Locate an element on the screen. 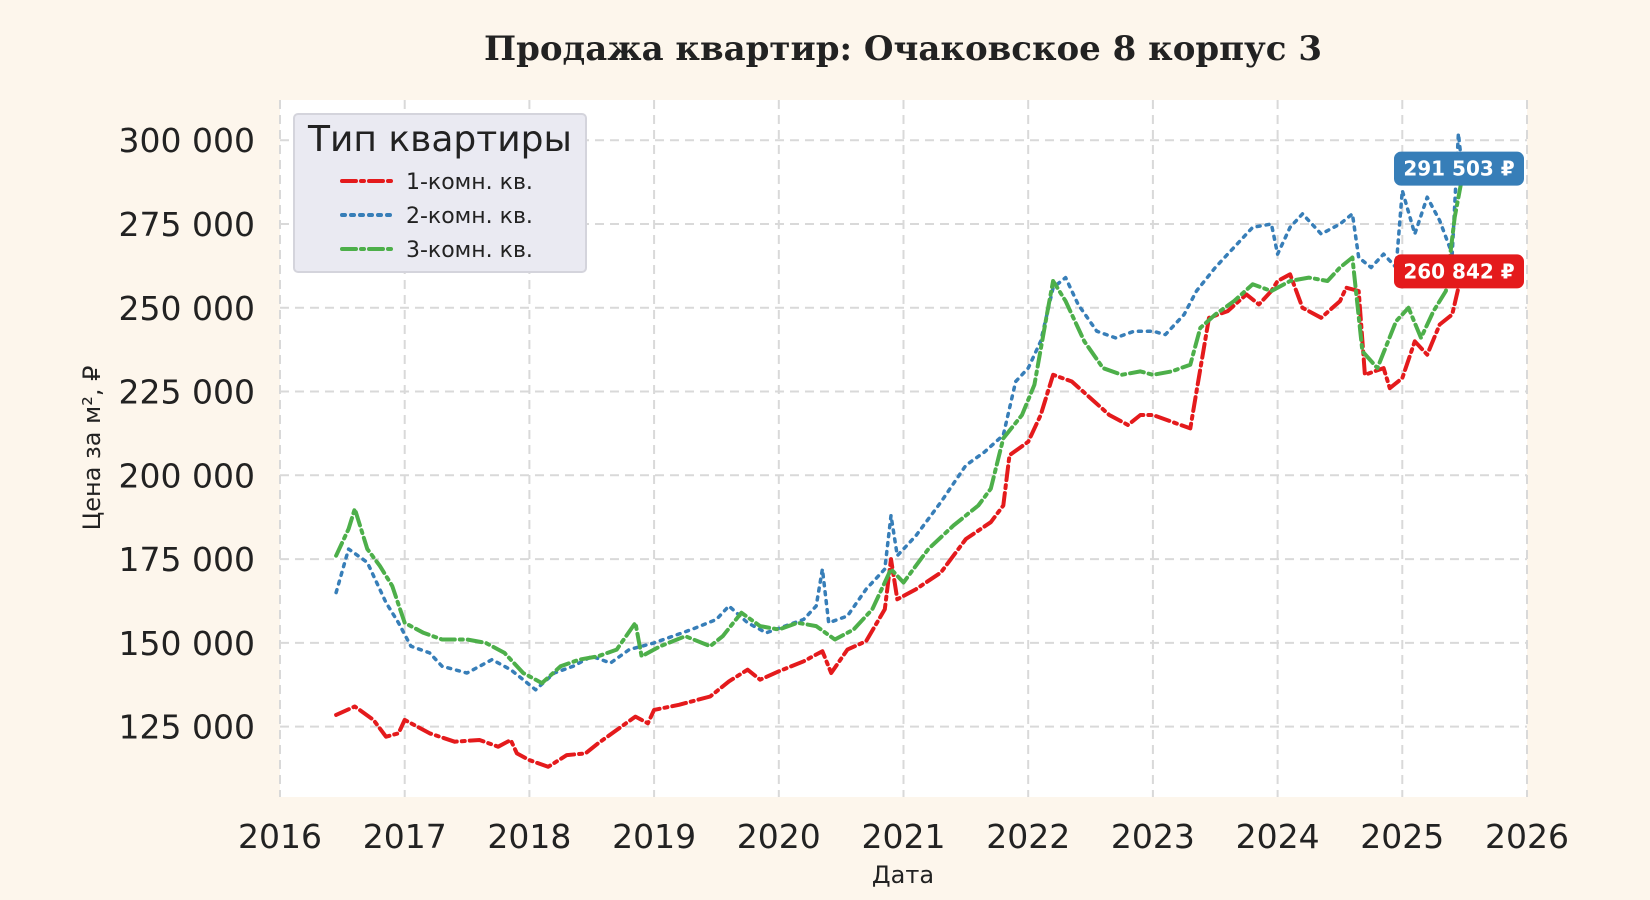 The height and width of the screenshot is (900, 1650). legend-label-2: 2-комн. кв. is located at coordinates (469, 216).